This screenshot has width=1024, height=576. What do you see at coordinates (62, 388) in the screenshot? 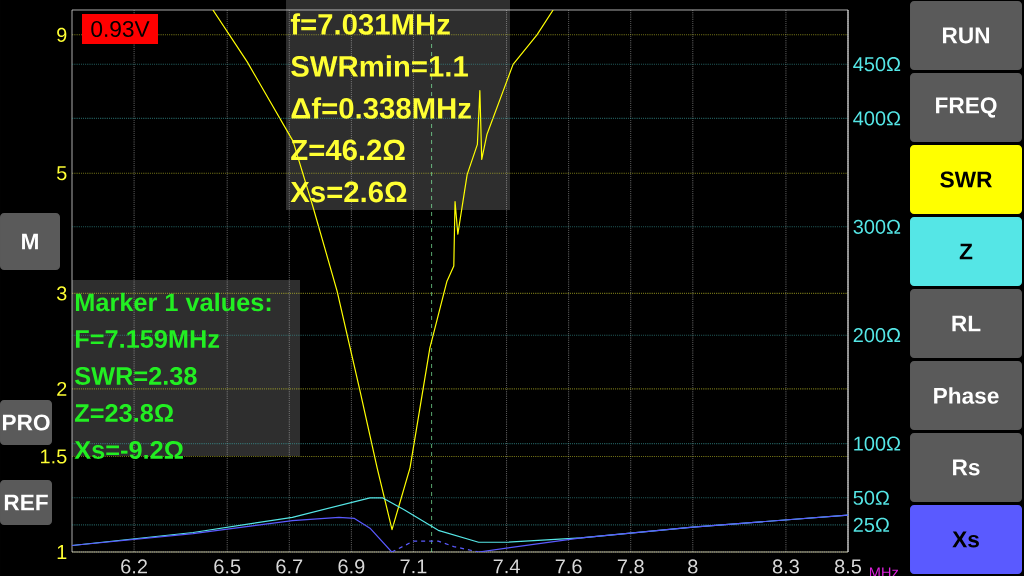
I see `y-tick-label: 2` at bounding box center [62, 388].